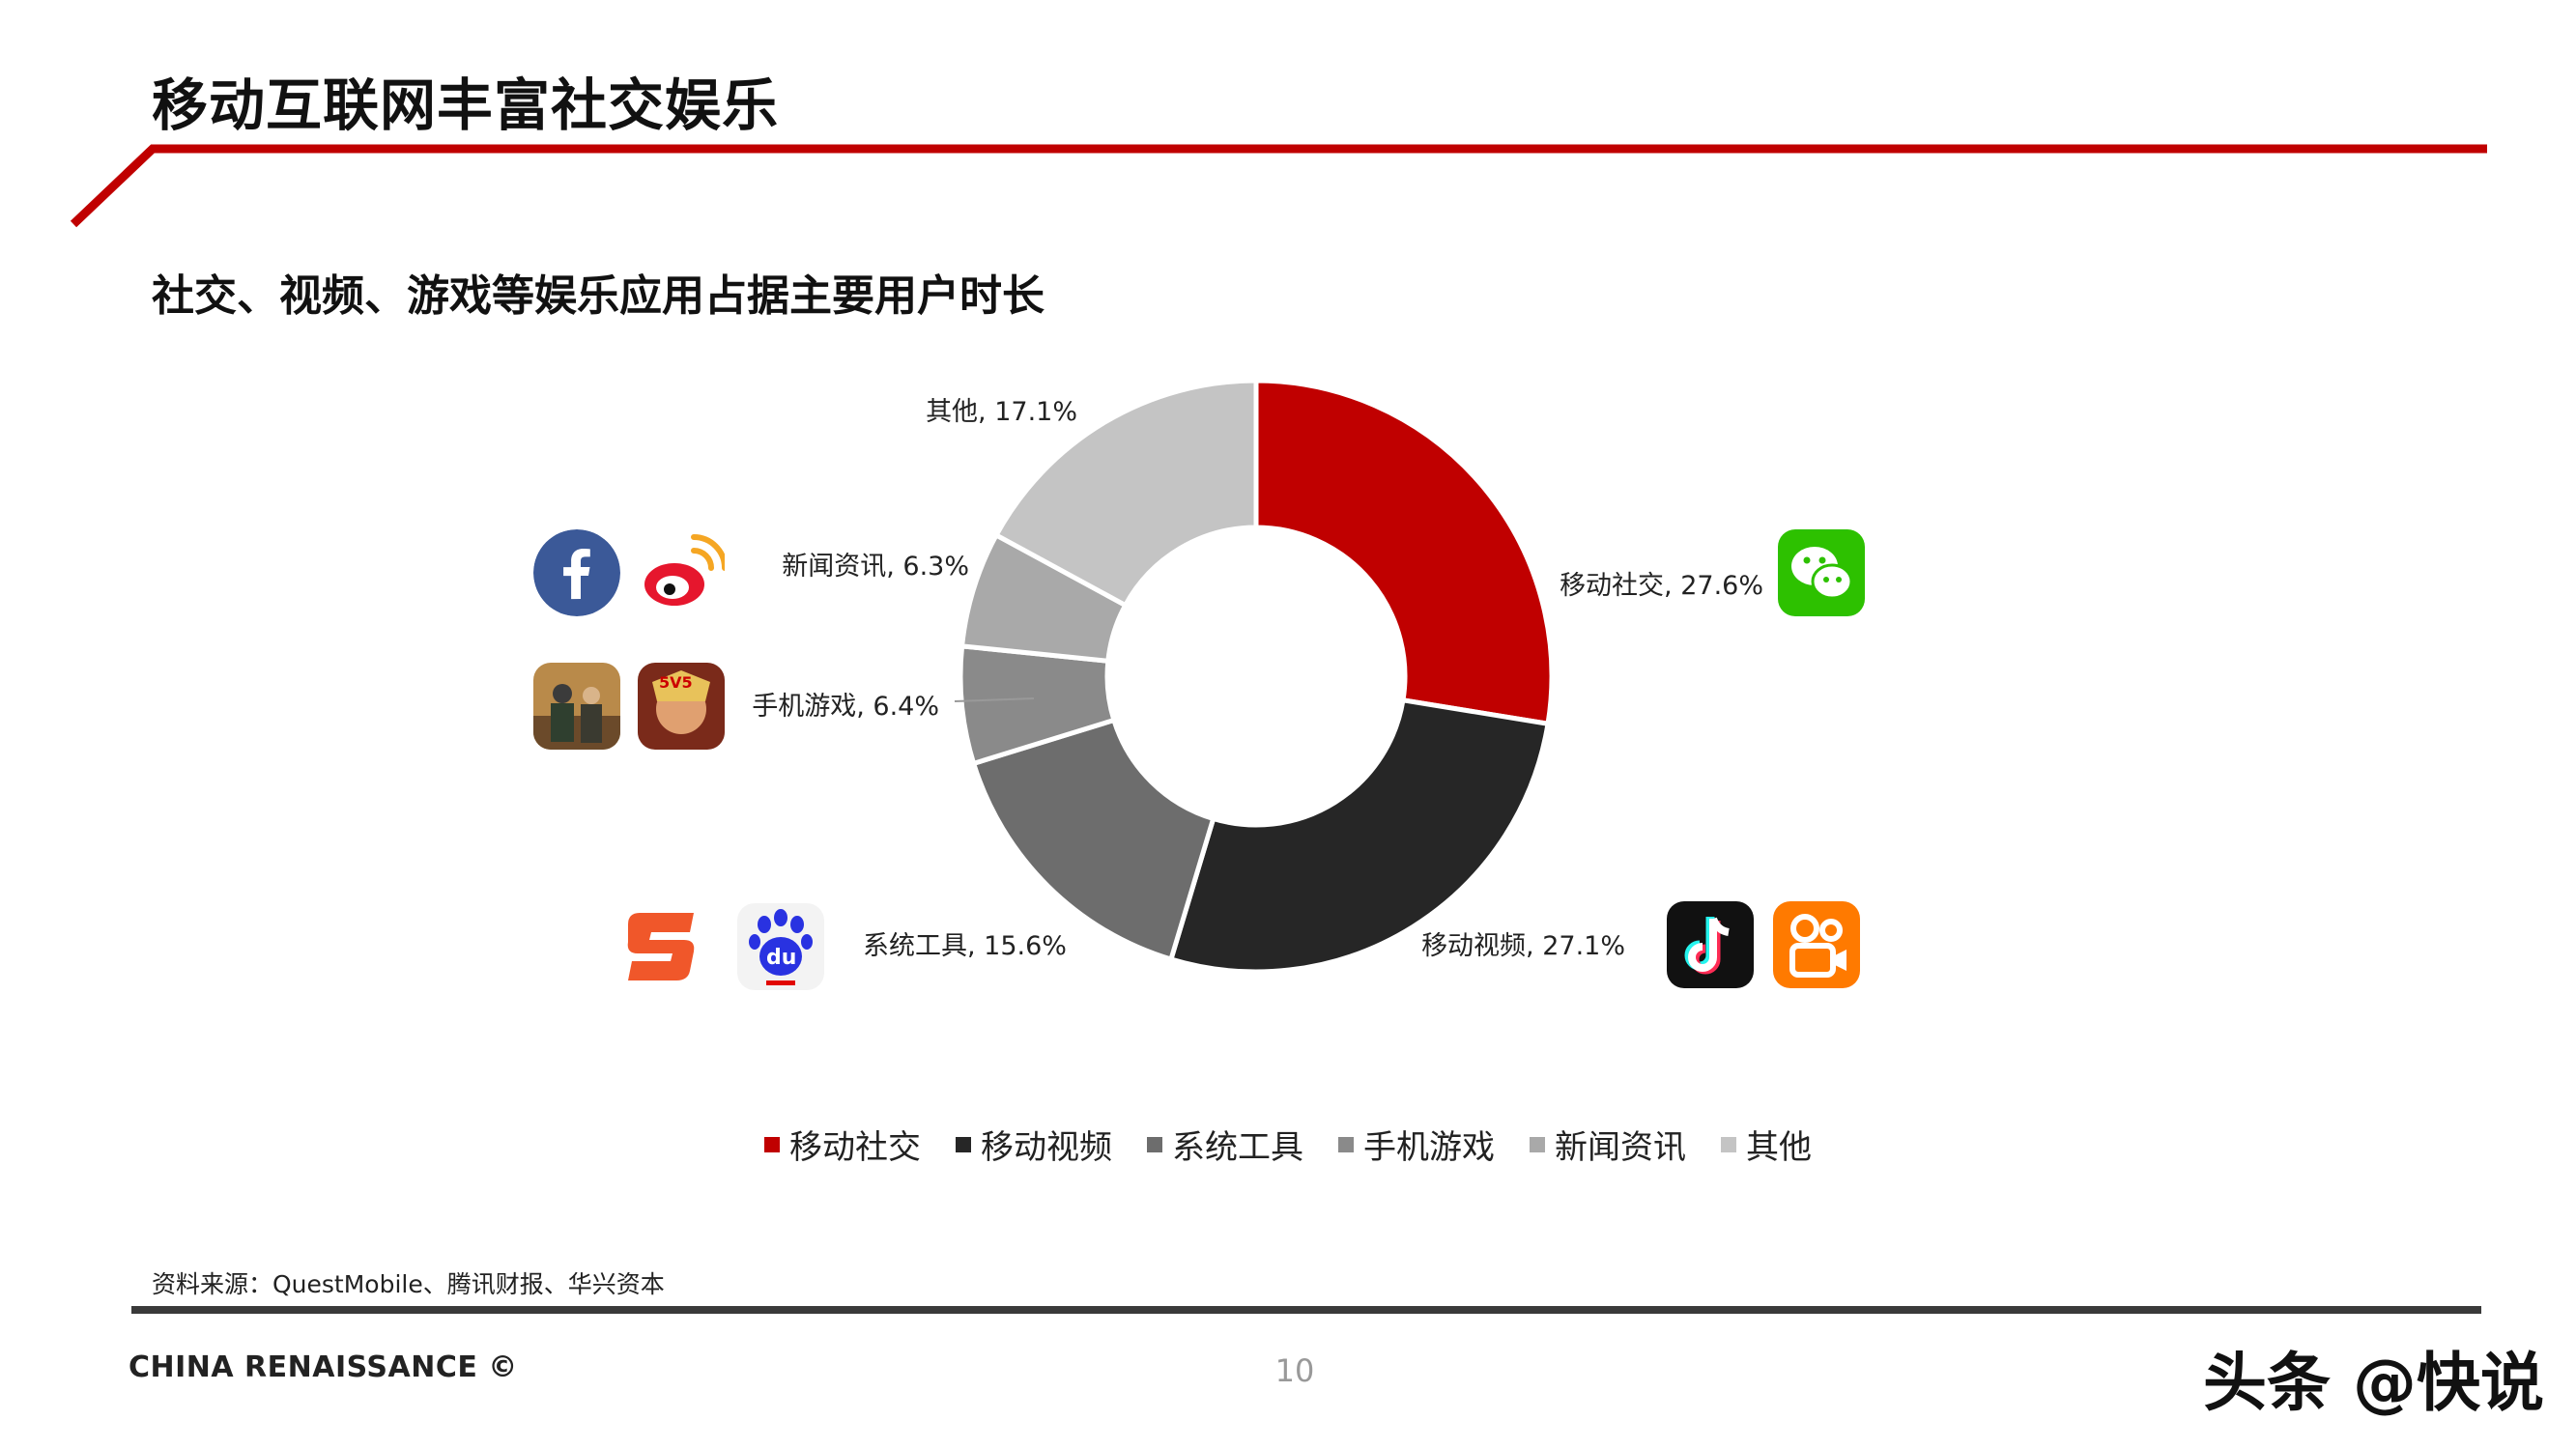 The image size is (2576, 1449). I want to click on legend-mobile-games: 手机游戏, so click(1417, 1144).